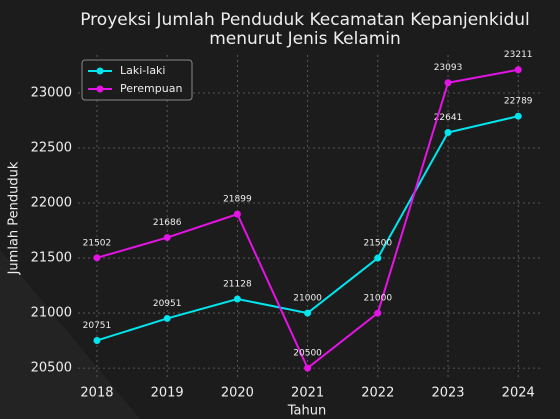 The width and height of the screenshot is (560, 419). What do you see at coordinates (167, 223) in the screenshot?
I see `data-label: 21686` at bounding box center [167, 223].